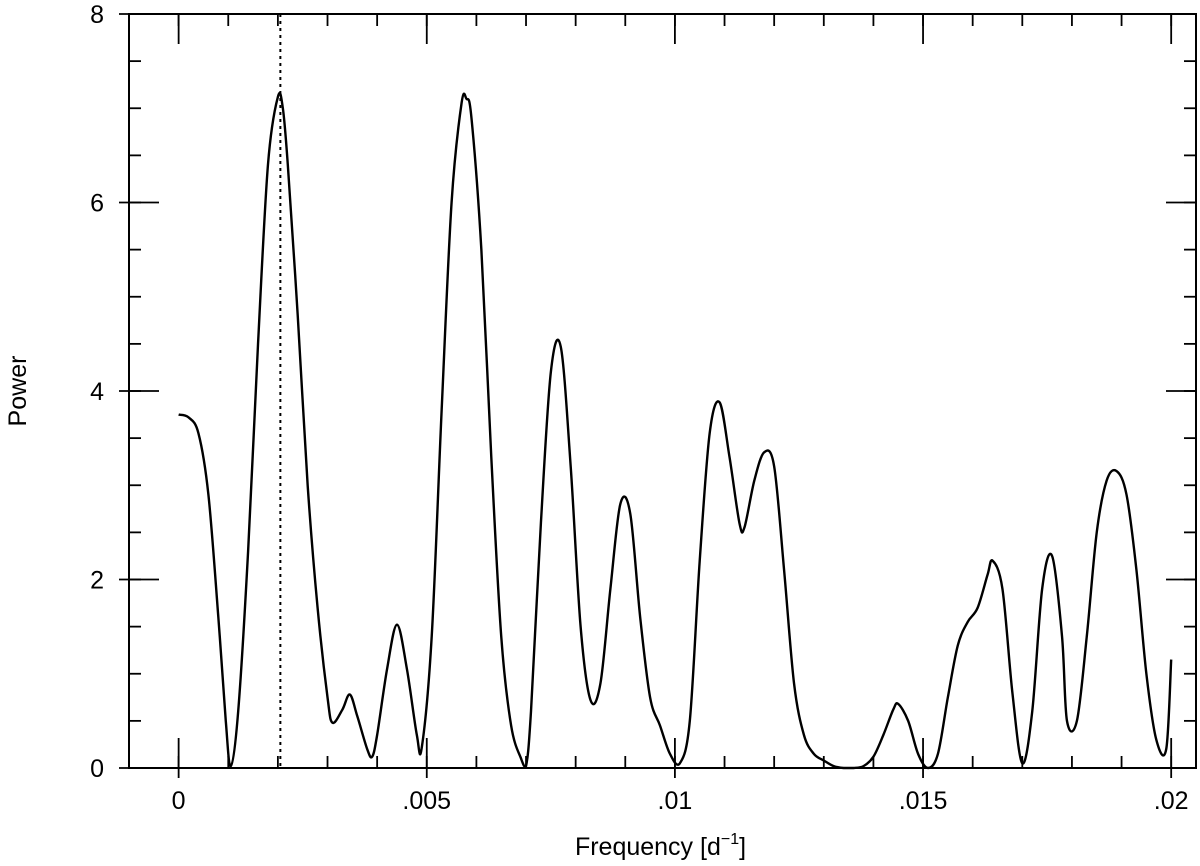 This screenshot has width=1200, height=866. What do you see at coordinates (97, 392) in the screenshot?
I see `y-tick-label: 4` at bounding box center [97, 392].